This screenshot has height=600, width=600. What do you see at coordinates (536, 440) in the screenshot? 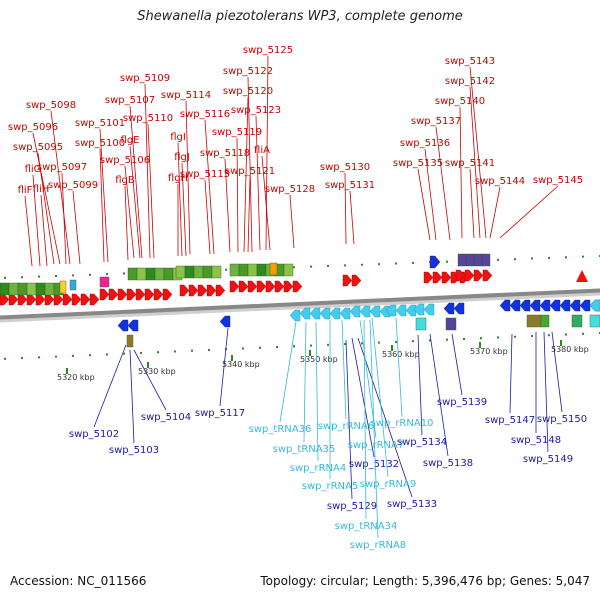
I see `reverse-label: swp_5148` at bounding box center [536, 440].